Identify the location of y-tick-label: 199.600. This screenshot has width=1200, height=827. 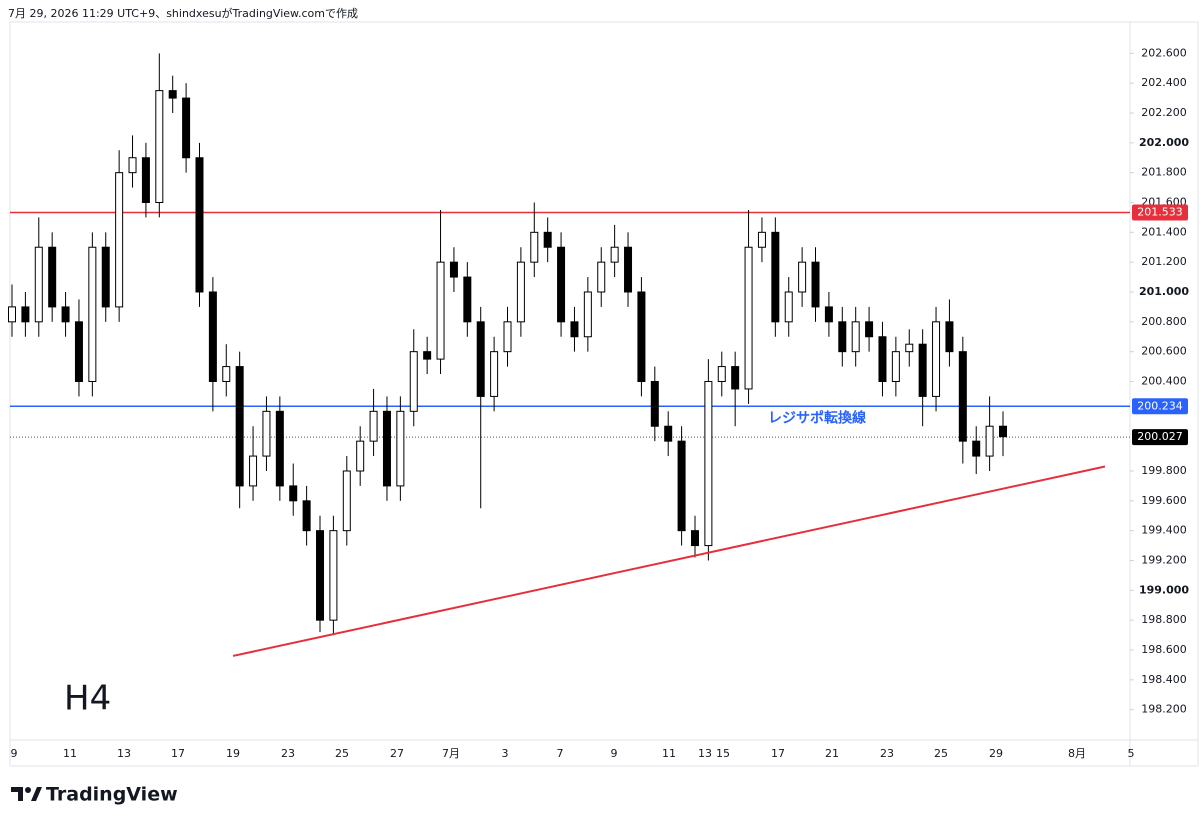
(1164, 500).